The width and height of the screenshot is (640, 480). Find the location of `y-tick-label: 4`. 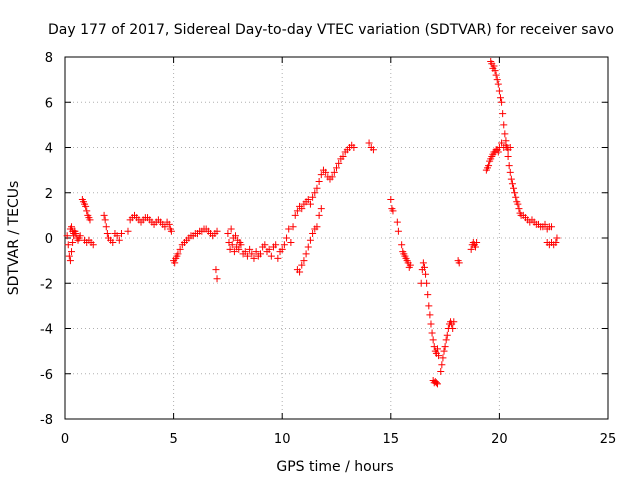

y-tick-label: 4 is located at coordinates (49, 149).